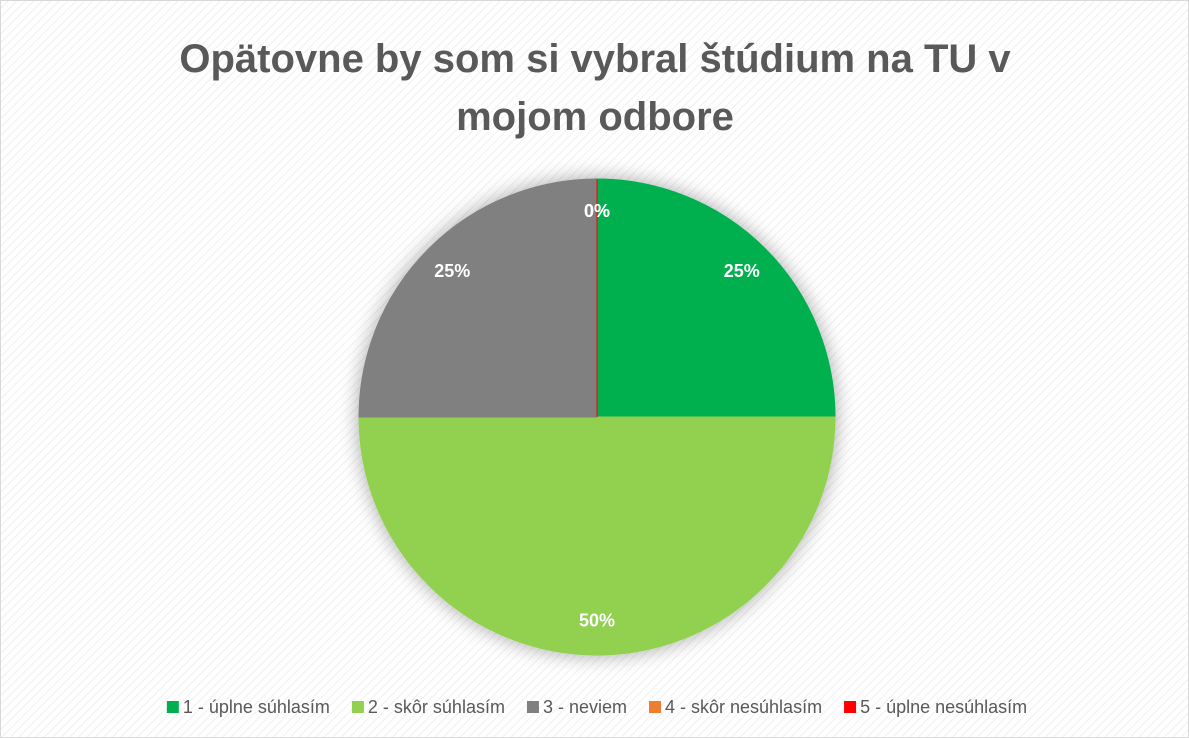  Describe the element at coordinates (597, 620) in the screenshot. I see `data-label: 50%` at that location.